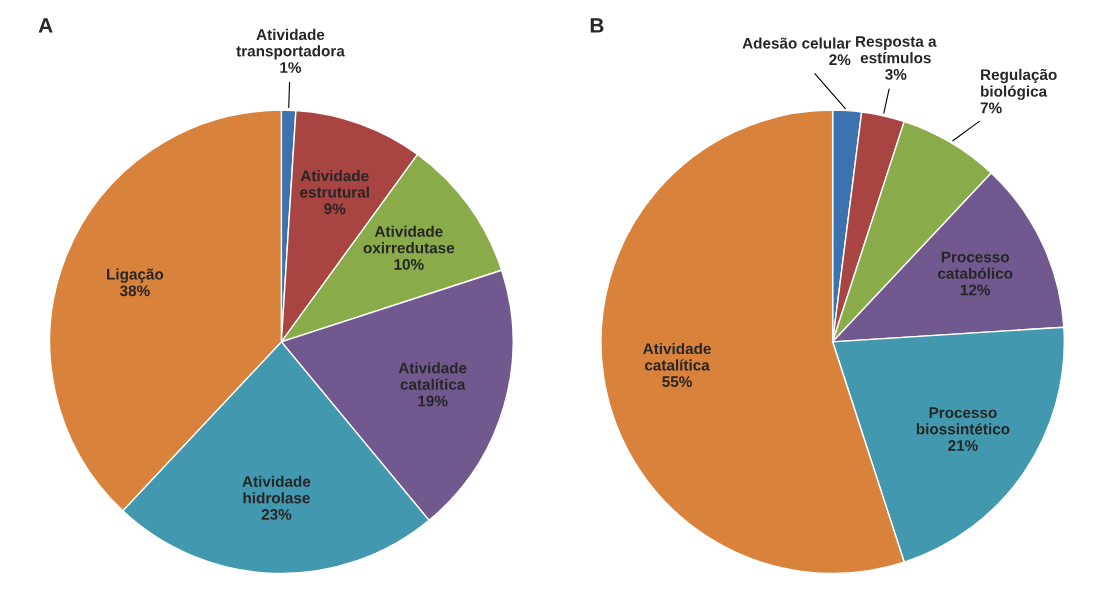 The image size is (1114, 591). What do you see at coordinates (963, 445) in the screenshot?
I see `data-label: 21%` at bounding box center [963, 445].